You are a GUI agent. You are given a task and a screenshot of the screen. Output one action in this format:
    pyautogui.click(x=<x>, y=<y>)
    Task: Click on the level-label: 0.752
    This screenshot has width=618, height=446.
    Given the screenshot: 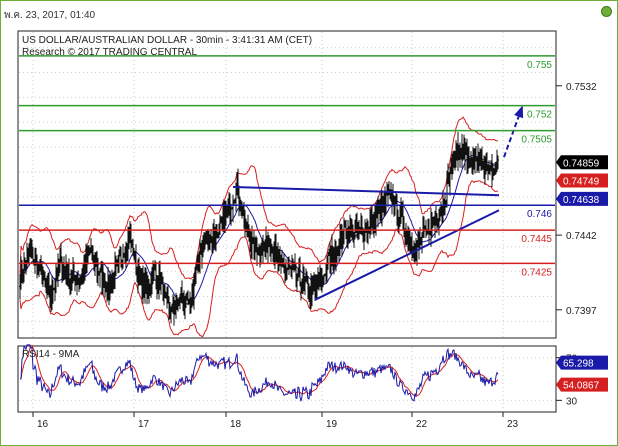 What is the action you would take?
    pyautogui.click(x=539, y=115)
    